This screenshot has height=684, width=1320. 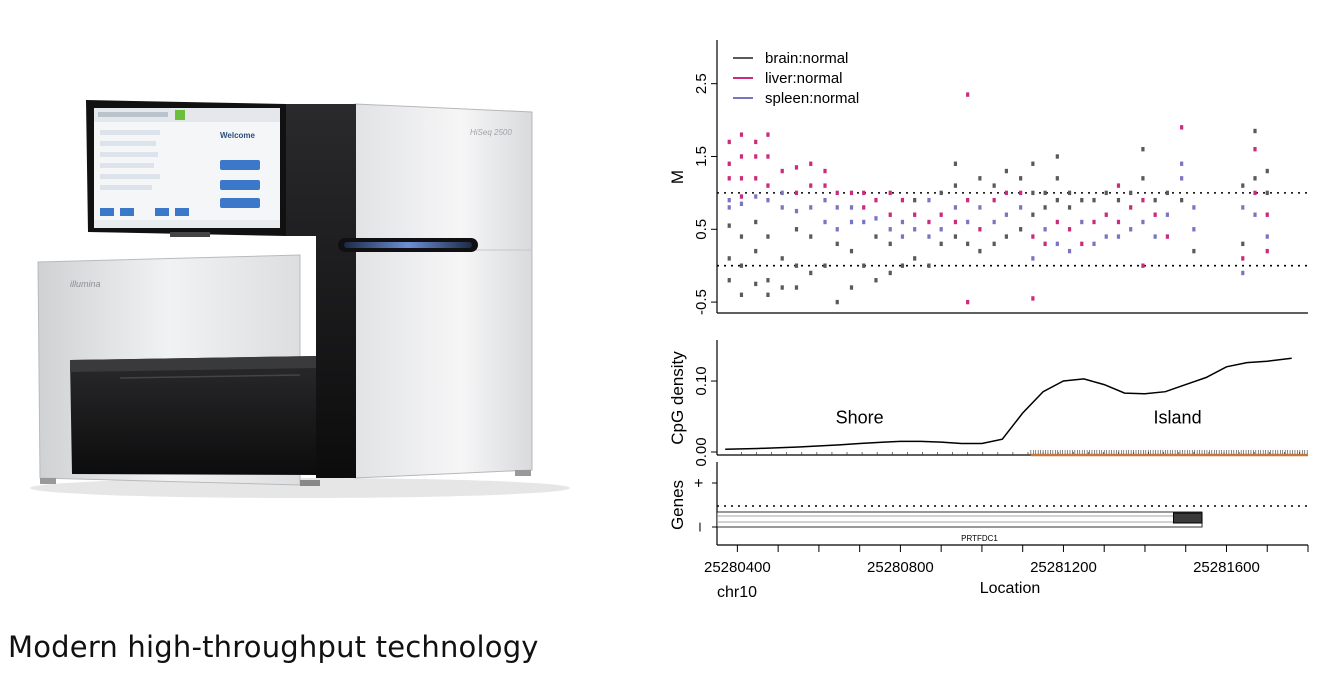 What do you see at coordinates (988, 403) in the screenshot?
I see `cpg-density-panel: 0.00 0.10 Shore Island CpG density` at bounding box center [988, 403].